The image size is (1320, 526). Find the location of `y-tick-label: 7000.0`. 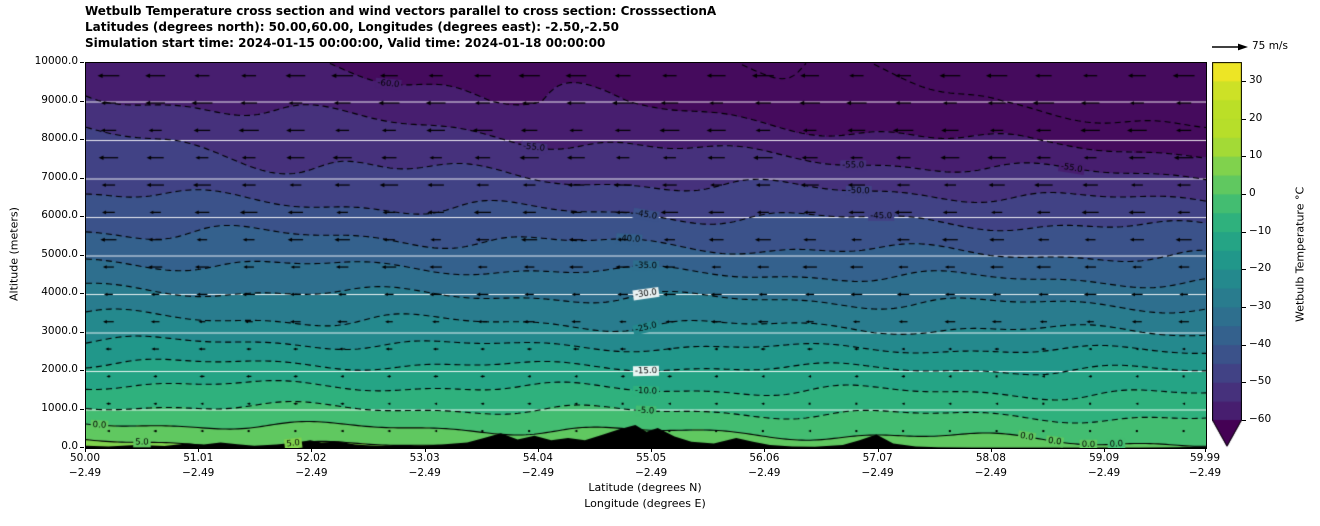

y-tick-label: 7000.0 is located at coordinates (59, 176).